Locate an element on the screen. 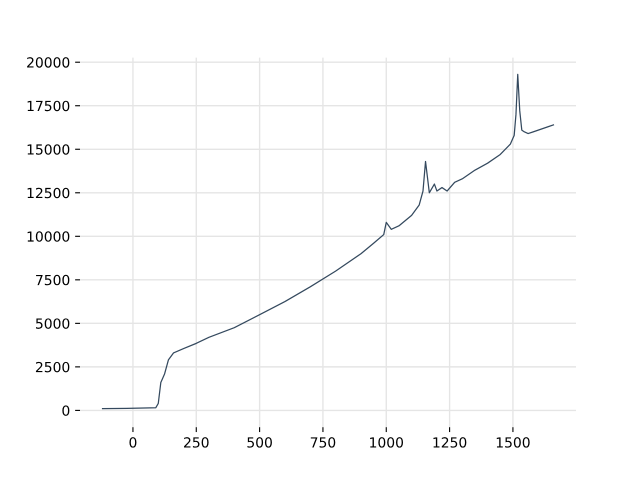 This screenshot has width=640, height=480. x-tick-label: 750 is located at coordinates (323, 442).